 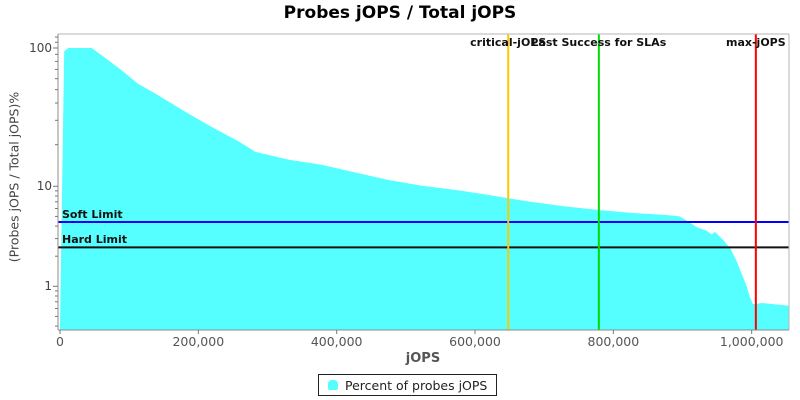 What do you see at coordinates (400, 13) in the screenshot?
I see `chart-title: Probes jOPS / Total jOPS` at bounding box center [400, 13].